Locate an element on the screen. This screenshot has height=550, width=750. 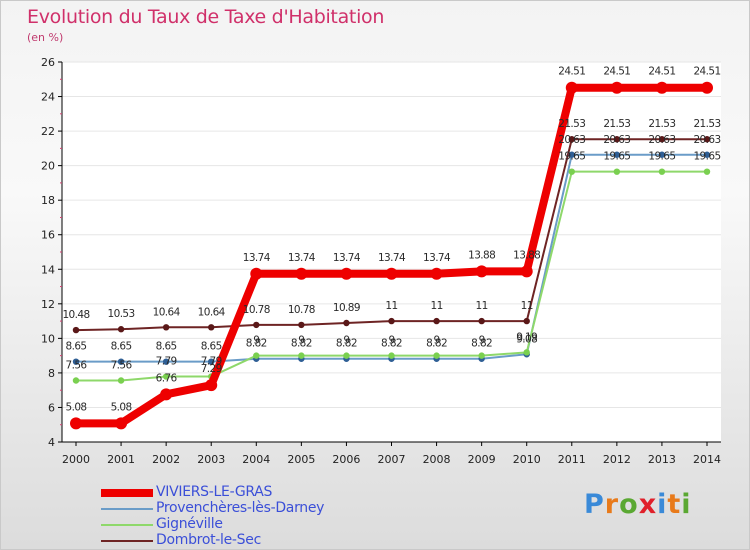
data-label: 6.76 is located at coordinates (167, 378).